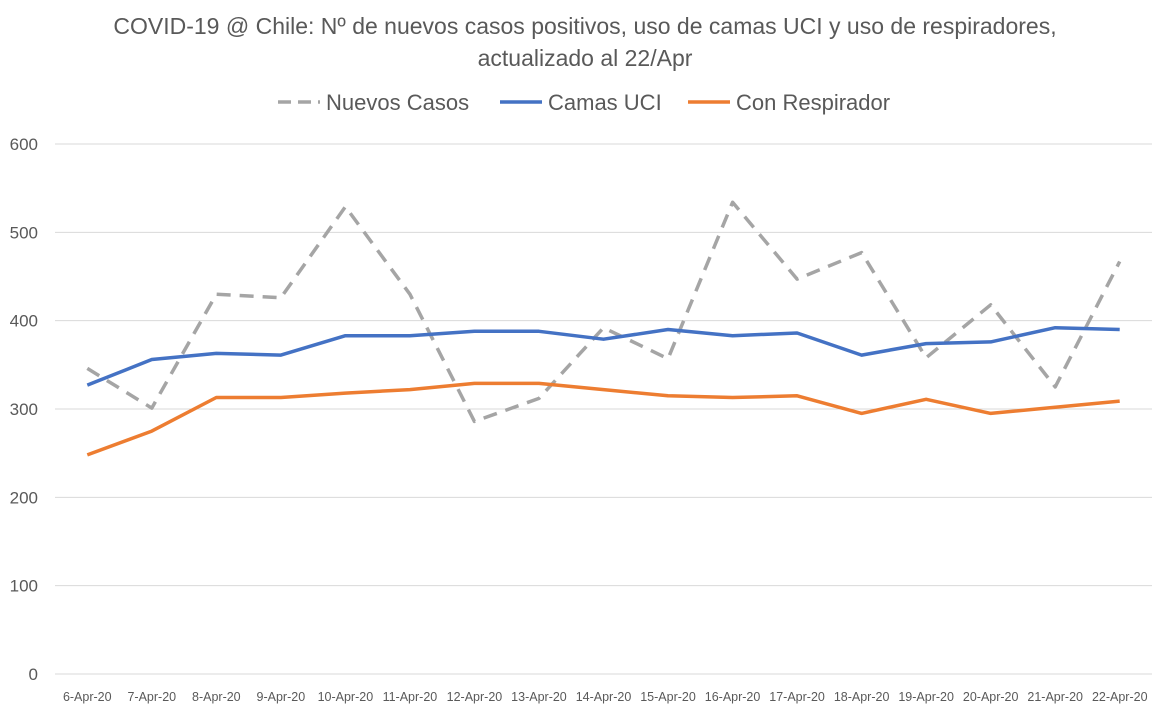 The height and width of the screenshot is (712, 1170). What do you see at coordinates (668, 697) in the screenshot?
I see `x-tick-label: 15-Apr-20` at bounding box center [668, 697].